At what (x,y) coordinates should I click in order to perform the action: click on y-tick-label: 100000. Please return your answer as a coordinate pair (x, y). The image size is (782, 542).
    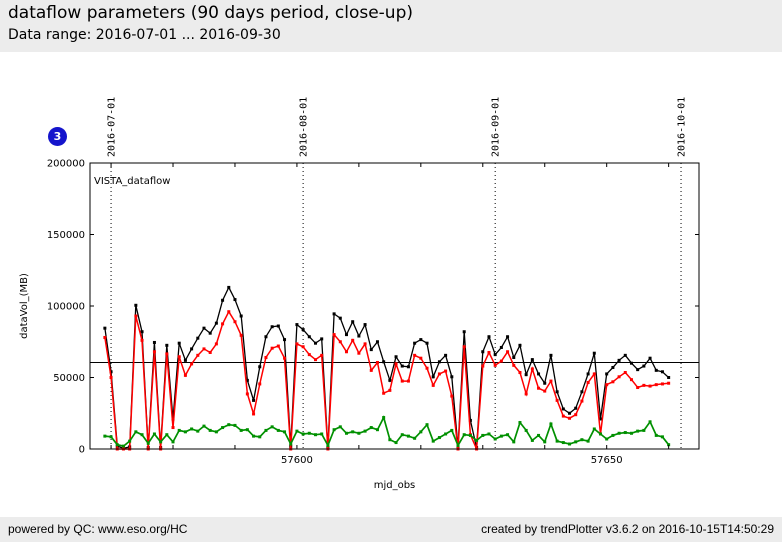
    Looking at the image, I should click on (66, 307).